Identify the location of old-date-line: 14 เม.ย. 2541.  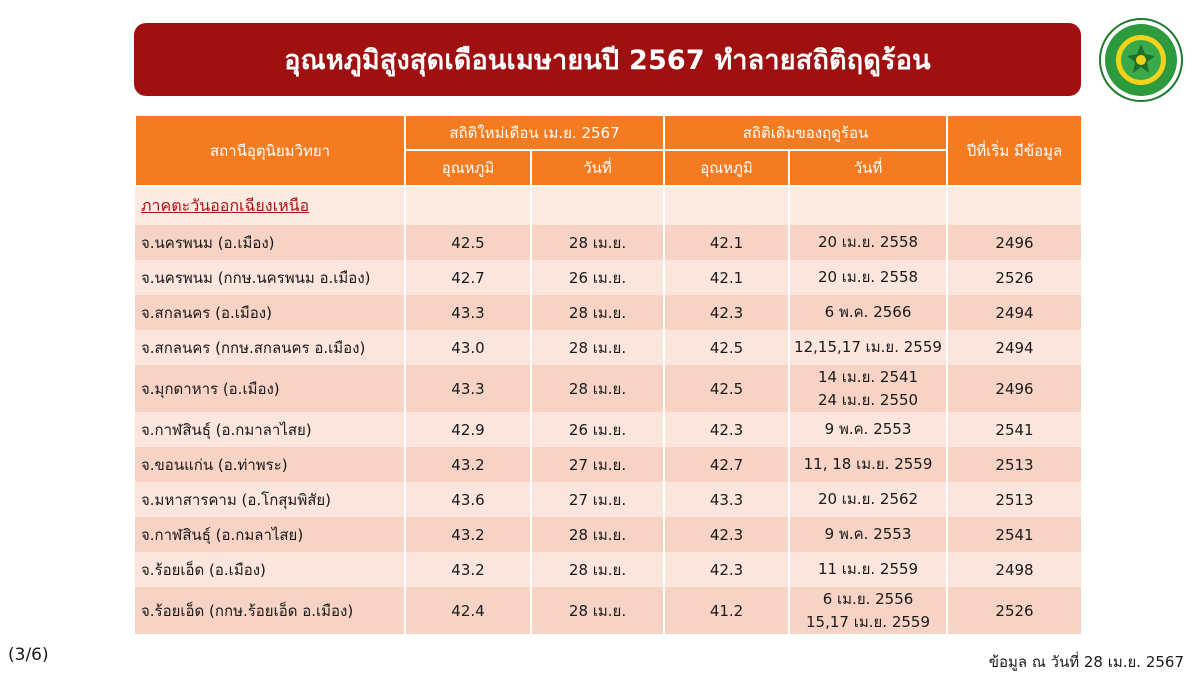
(868, 376).